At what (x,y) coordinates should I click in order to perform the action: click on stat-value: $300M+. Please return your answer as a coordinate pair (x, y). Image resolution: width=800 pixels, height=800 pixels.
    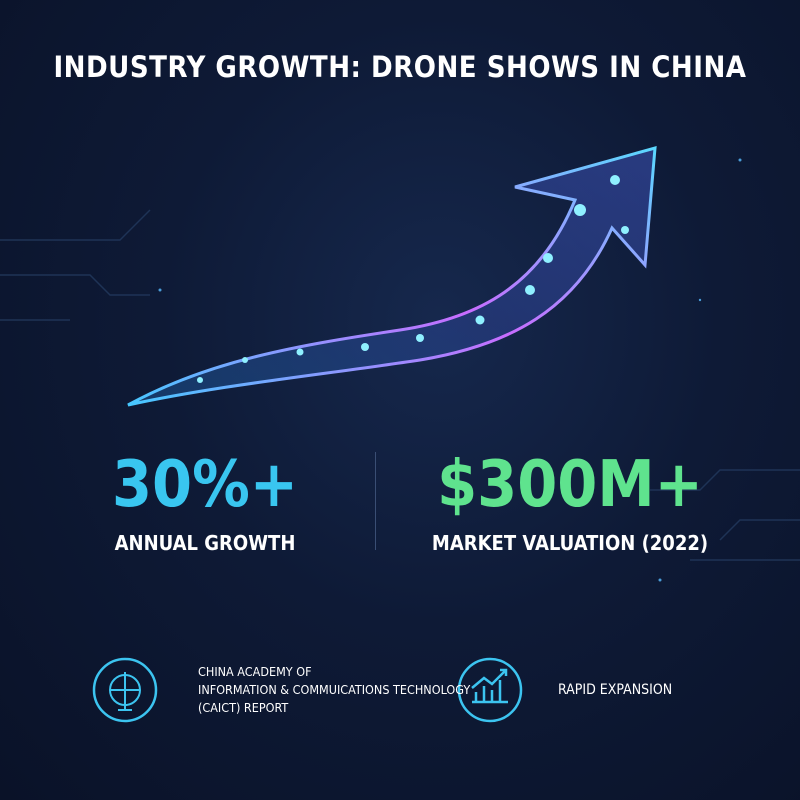
    Looking at the image, I should click on (570, 485).